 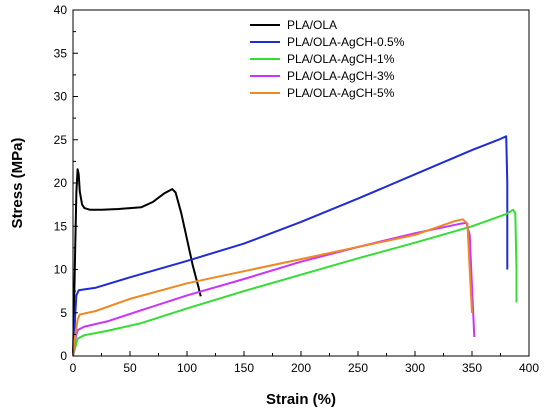 What do you see at coordinates (358, 368) in the screenshot?
I see `x-tick-label: 250` at bounding box center [358, 368].